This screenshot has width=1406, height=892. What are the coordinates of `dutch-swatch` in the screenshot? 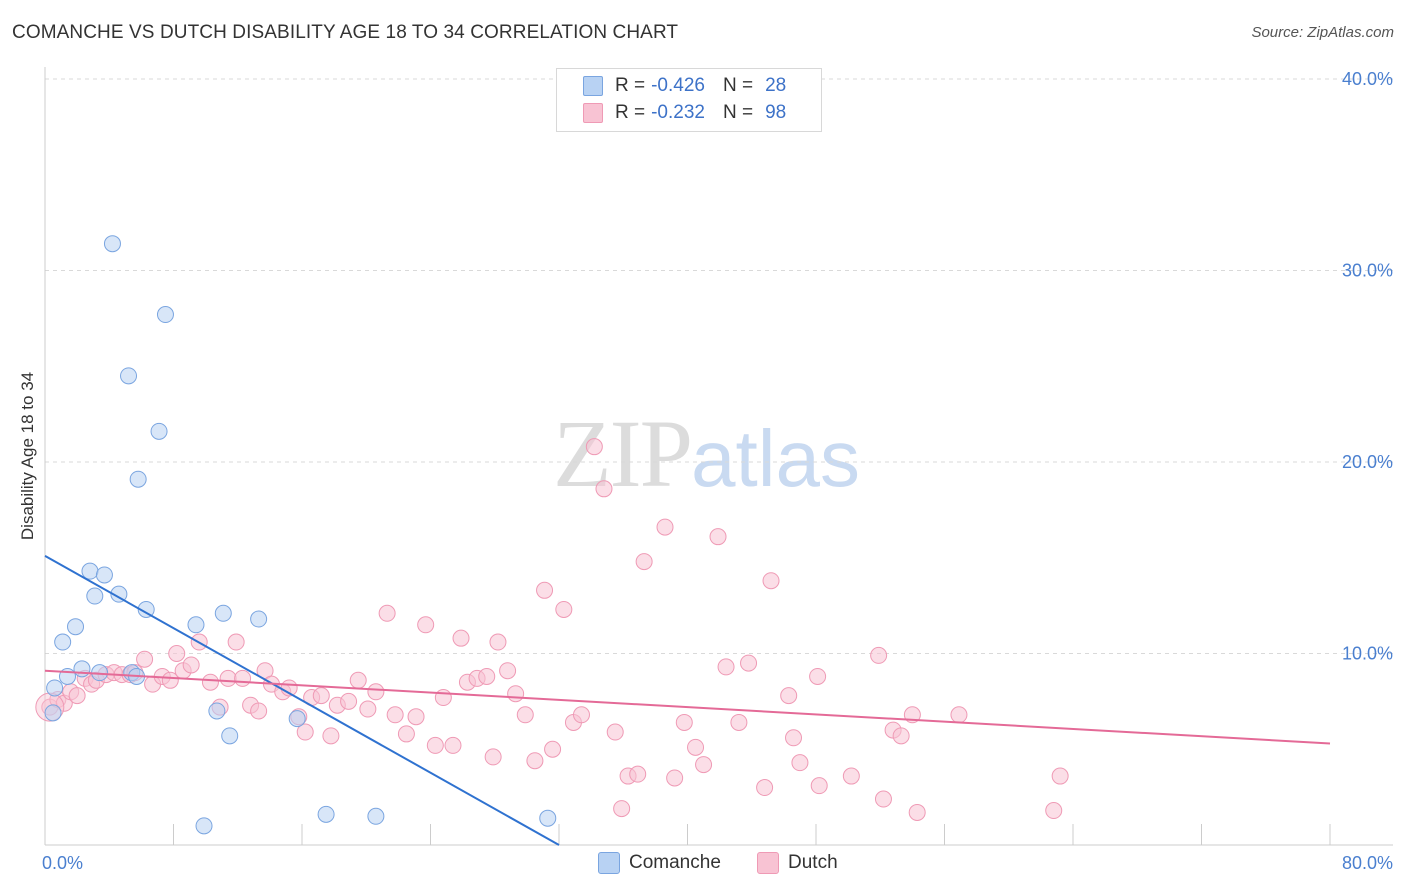 It's located at (593, 113).